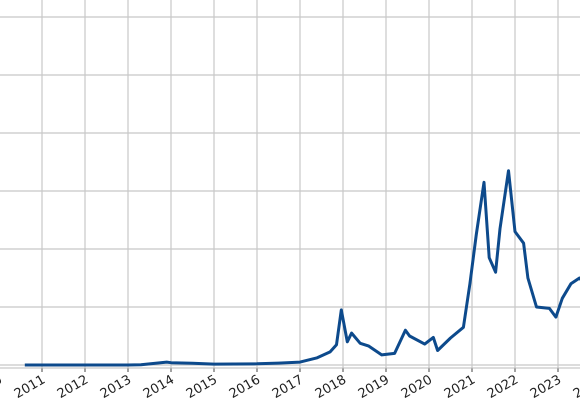 This screenshot has width=580, height=420. I want to click on x-tick-label: 2012, so click(73, 387).